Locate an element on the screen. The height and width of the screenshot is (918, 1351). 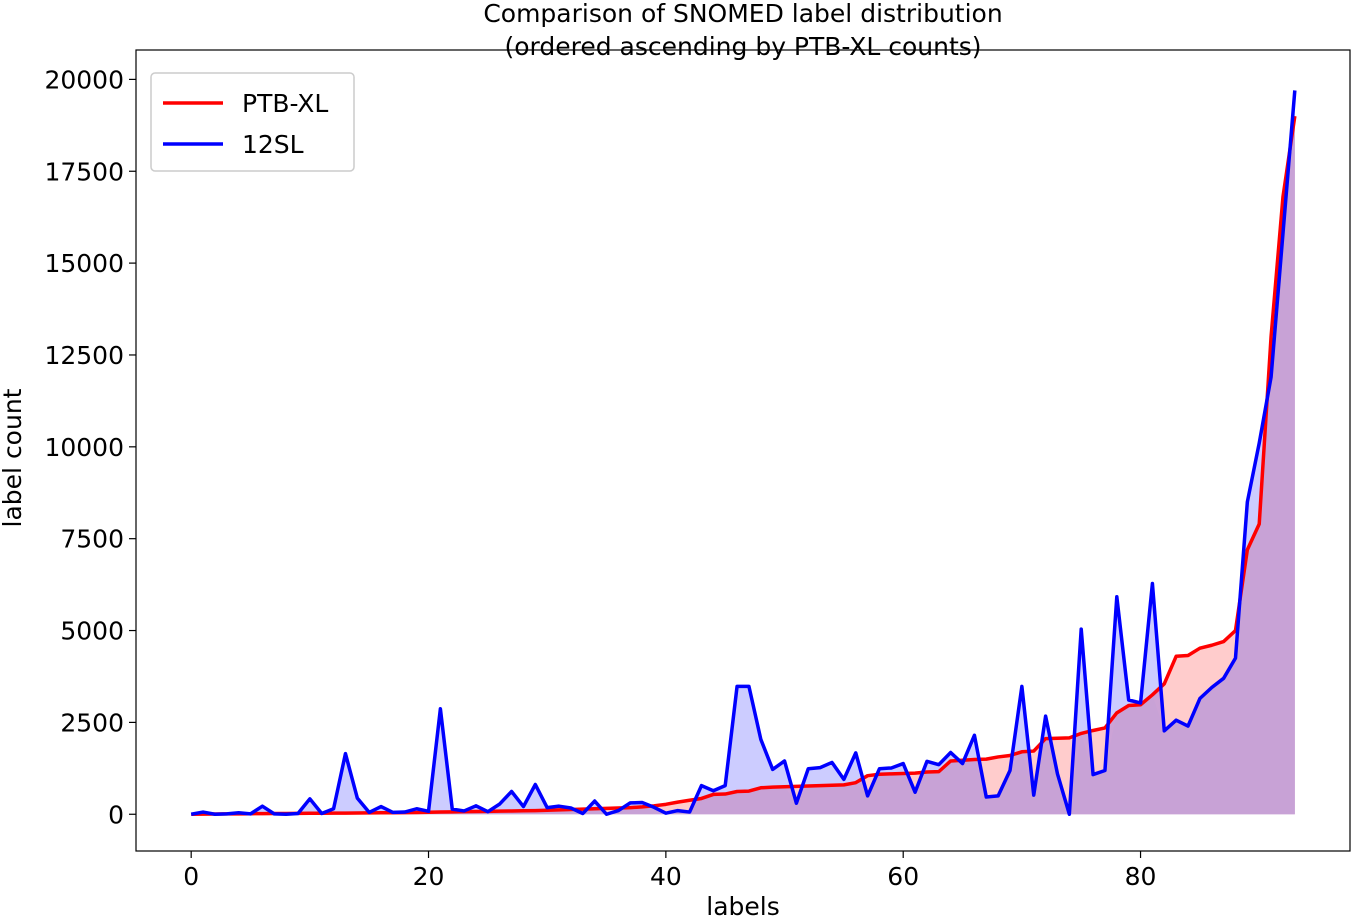
y-tick-label: 20000 is located at coordinates (84, 79).